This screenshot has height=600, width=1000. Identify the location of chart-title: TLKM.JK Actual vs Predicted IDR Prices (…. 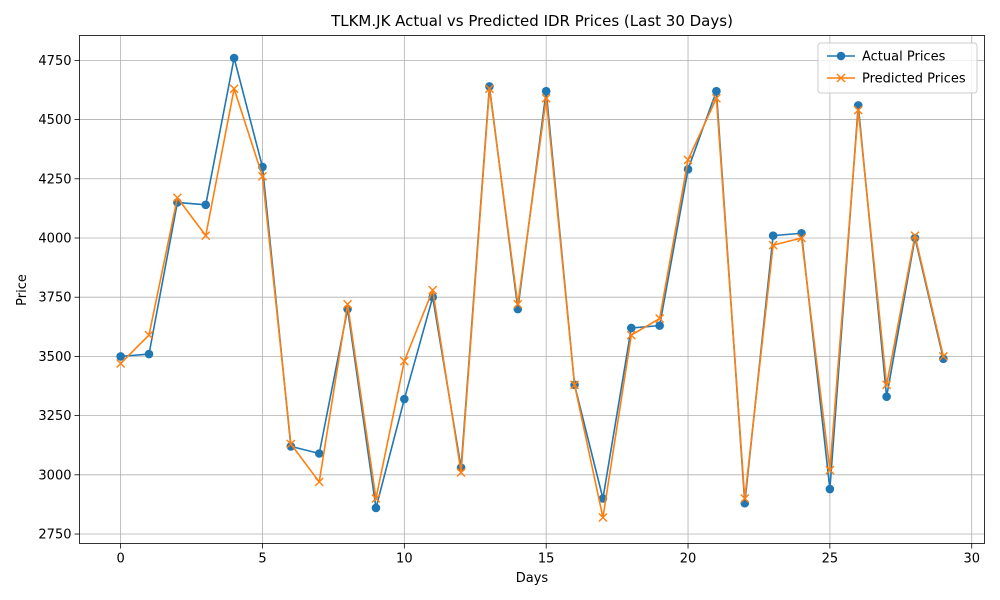
(531, 21).